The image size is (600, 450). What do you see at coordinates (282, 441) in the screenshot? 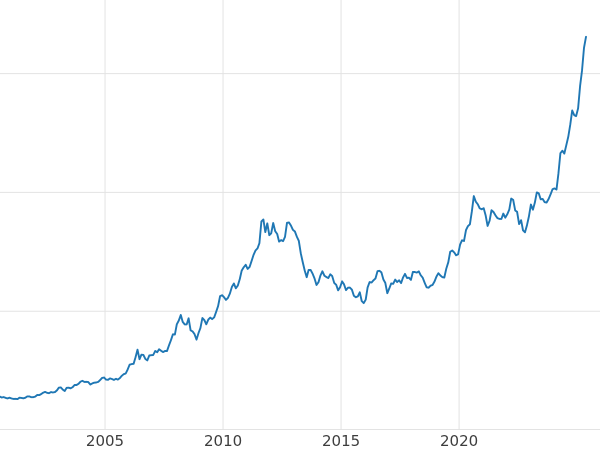
I see `x-axis-tick-labels: 2005 2010 2015 2020` at bounding box center [282, 441].